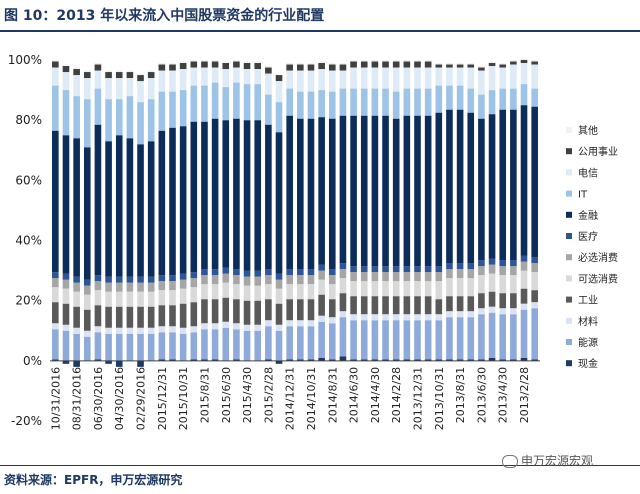 Image resolution: width=640 pixels, height=494 pixels. What do you see at coordinates (247, 395) in the screenshot?
I see `x-tick-label: 2015/4/30` at bounding box center [247, 395].